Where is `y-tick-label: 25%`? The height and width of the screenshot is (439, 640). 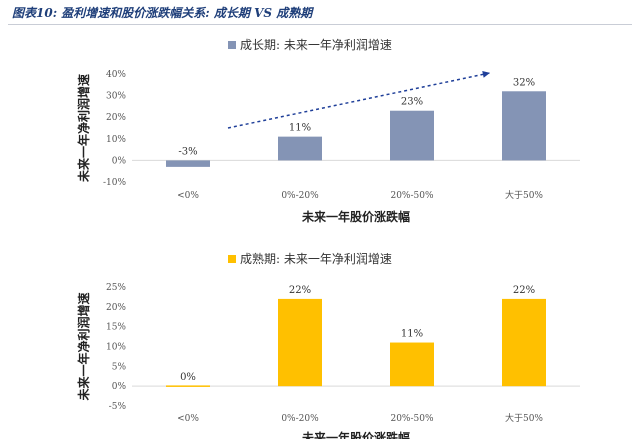
y-tick-label: 25% is located at coordinates (116, 288).